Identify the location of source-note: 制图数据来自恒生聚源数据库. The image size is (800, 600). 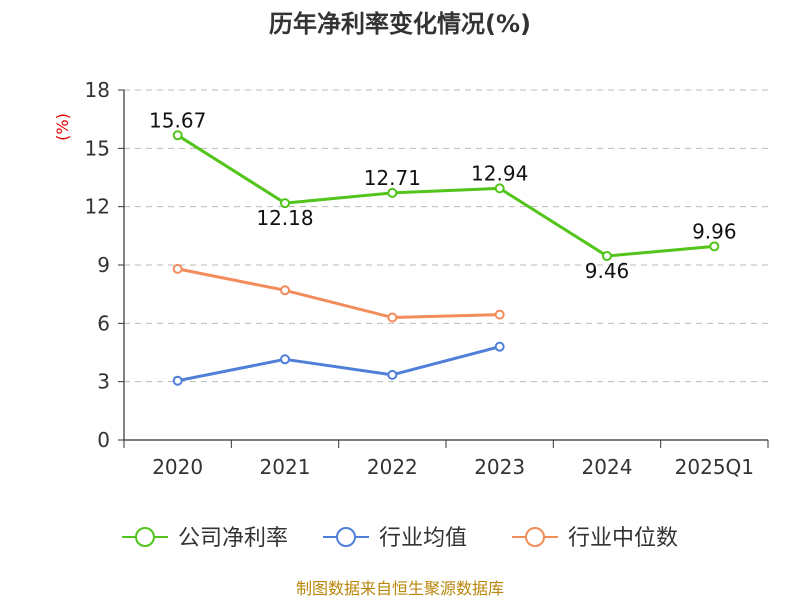
(400, 588).